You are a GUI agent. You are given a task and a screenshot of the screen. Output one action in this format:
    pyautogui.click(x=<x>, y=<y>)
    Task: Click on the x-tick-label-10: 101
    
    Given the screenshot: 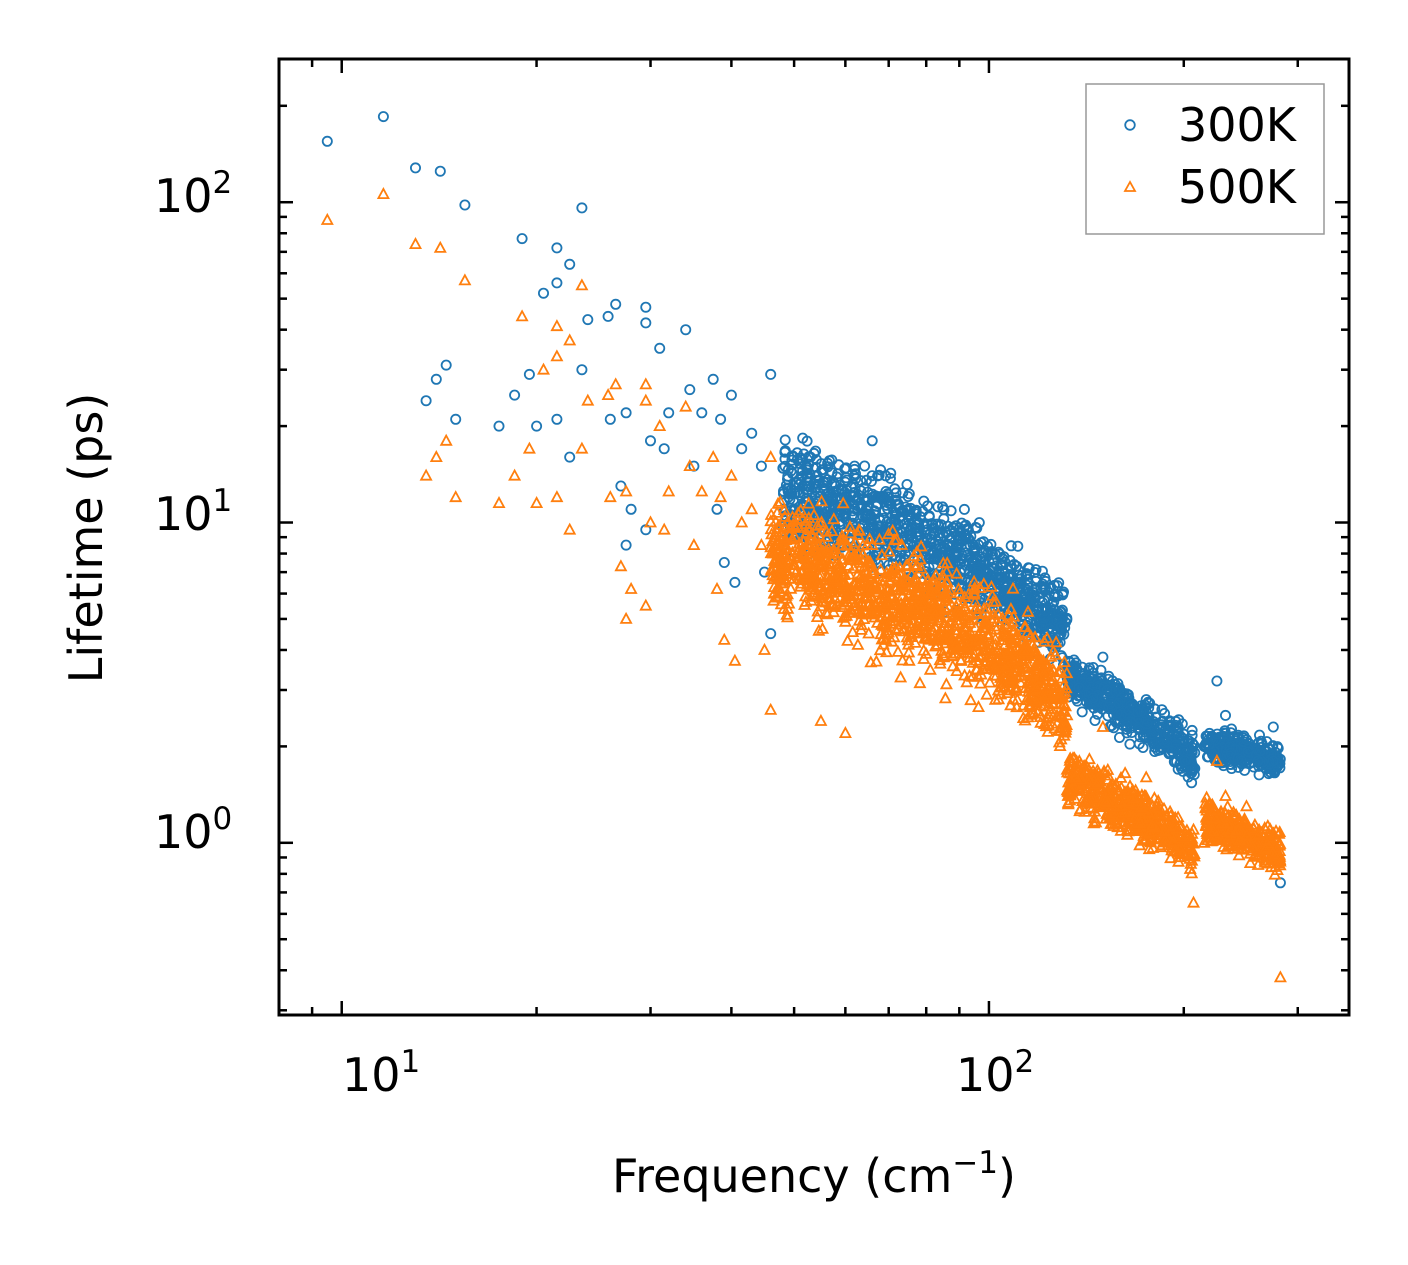 What is the action you would take?
    pyautogui.click(x=381, y=1073)
    